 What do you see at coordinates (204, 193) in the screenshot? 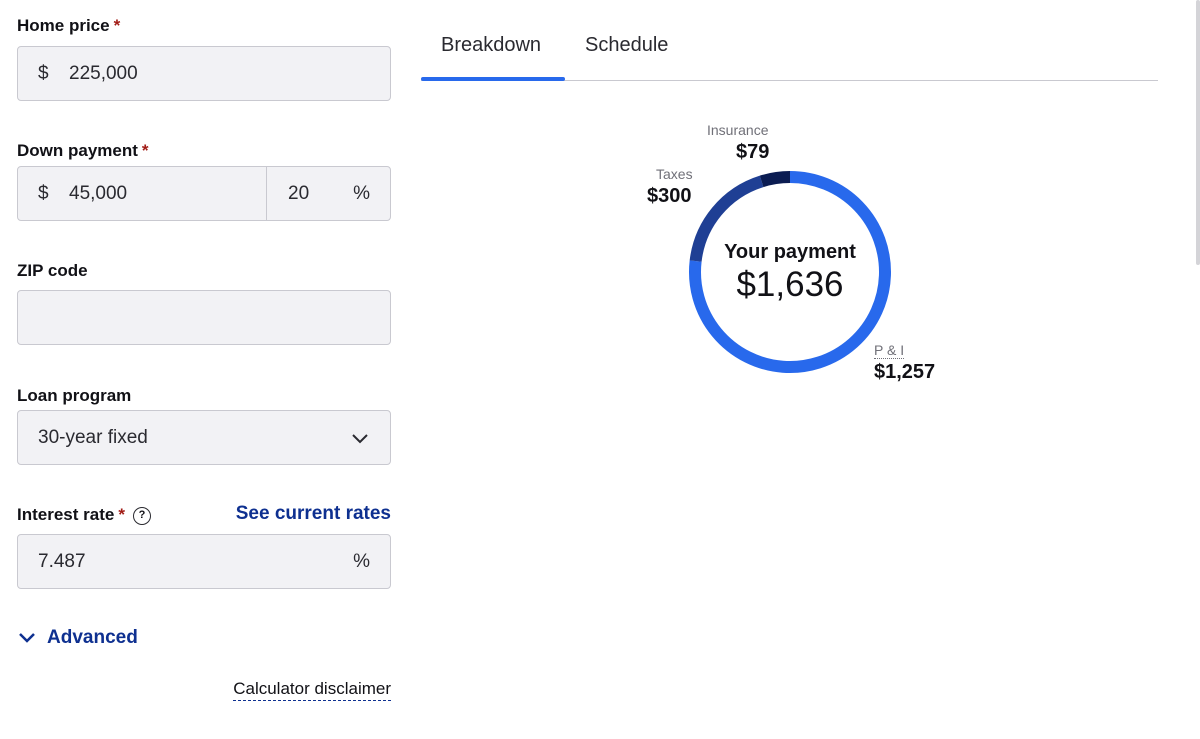
I see `down-payment-field: $ 45,000 20 %` at bounding box center [204, 193].